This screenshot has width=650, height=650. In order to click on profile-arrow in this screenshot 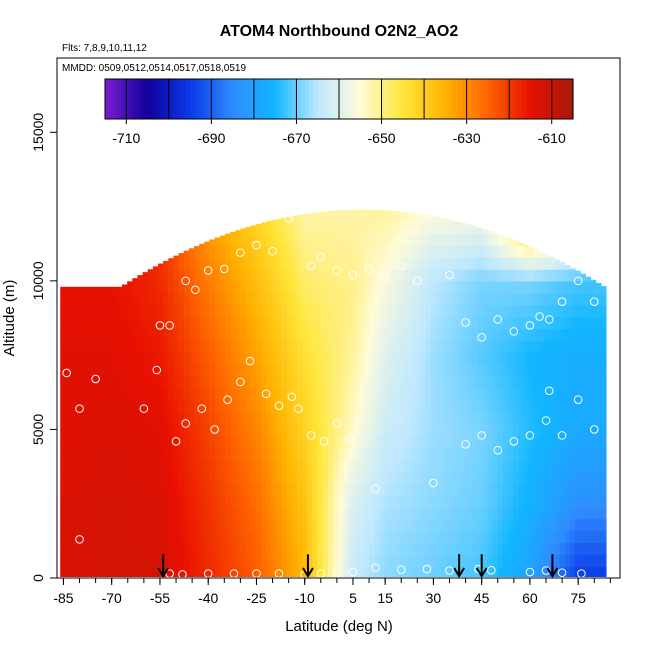, I will do `click(481, 566)`.